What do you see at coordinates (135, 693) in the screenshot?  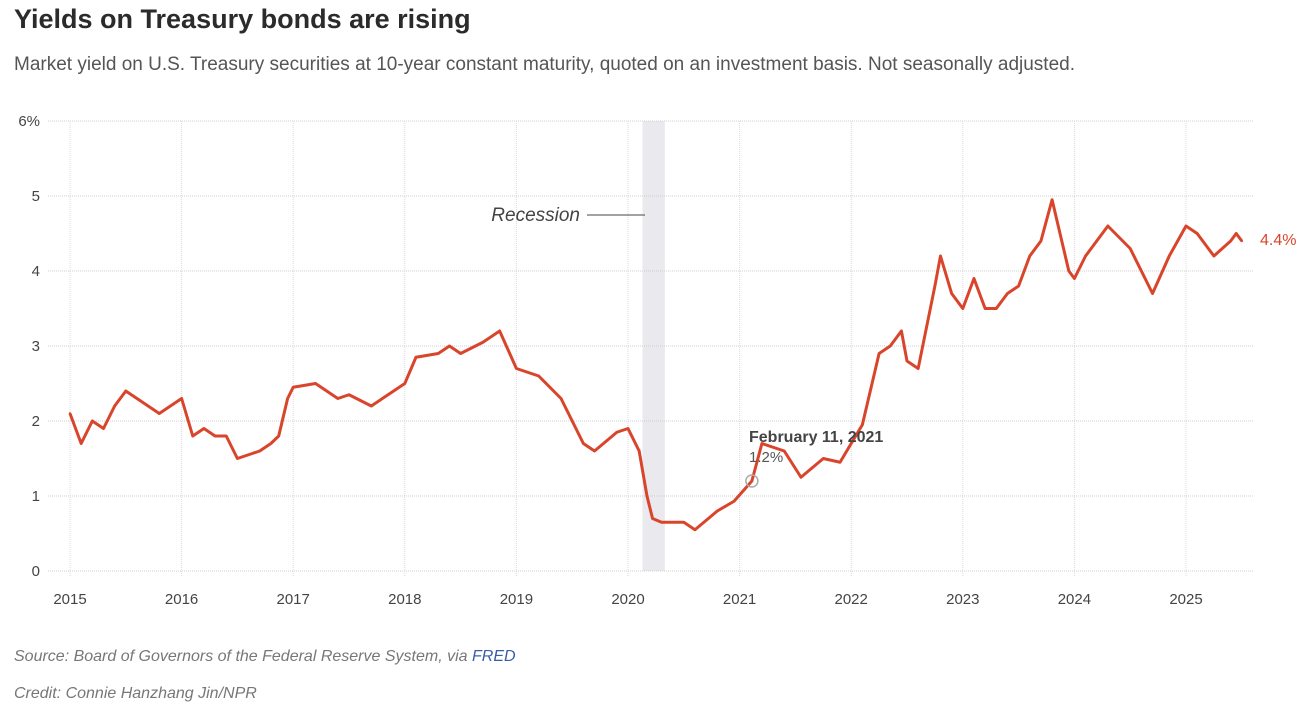 I see `credit-note: Credit: Connie Hanzhang Jin/NPR` at bounding box center [135, 693].